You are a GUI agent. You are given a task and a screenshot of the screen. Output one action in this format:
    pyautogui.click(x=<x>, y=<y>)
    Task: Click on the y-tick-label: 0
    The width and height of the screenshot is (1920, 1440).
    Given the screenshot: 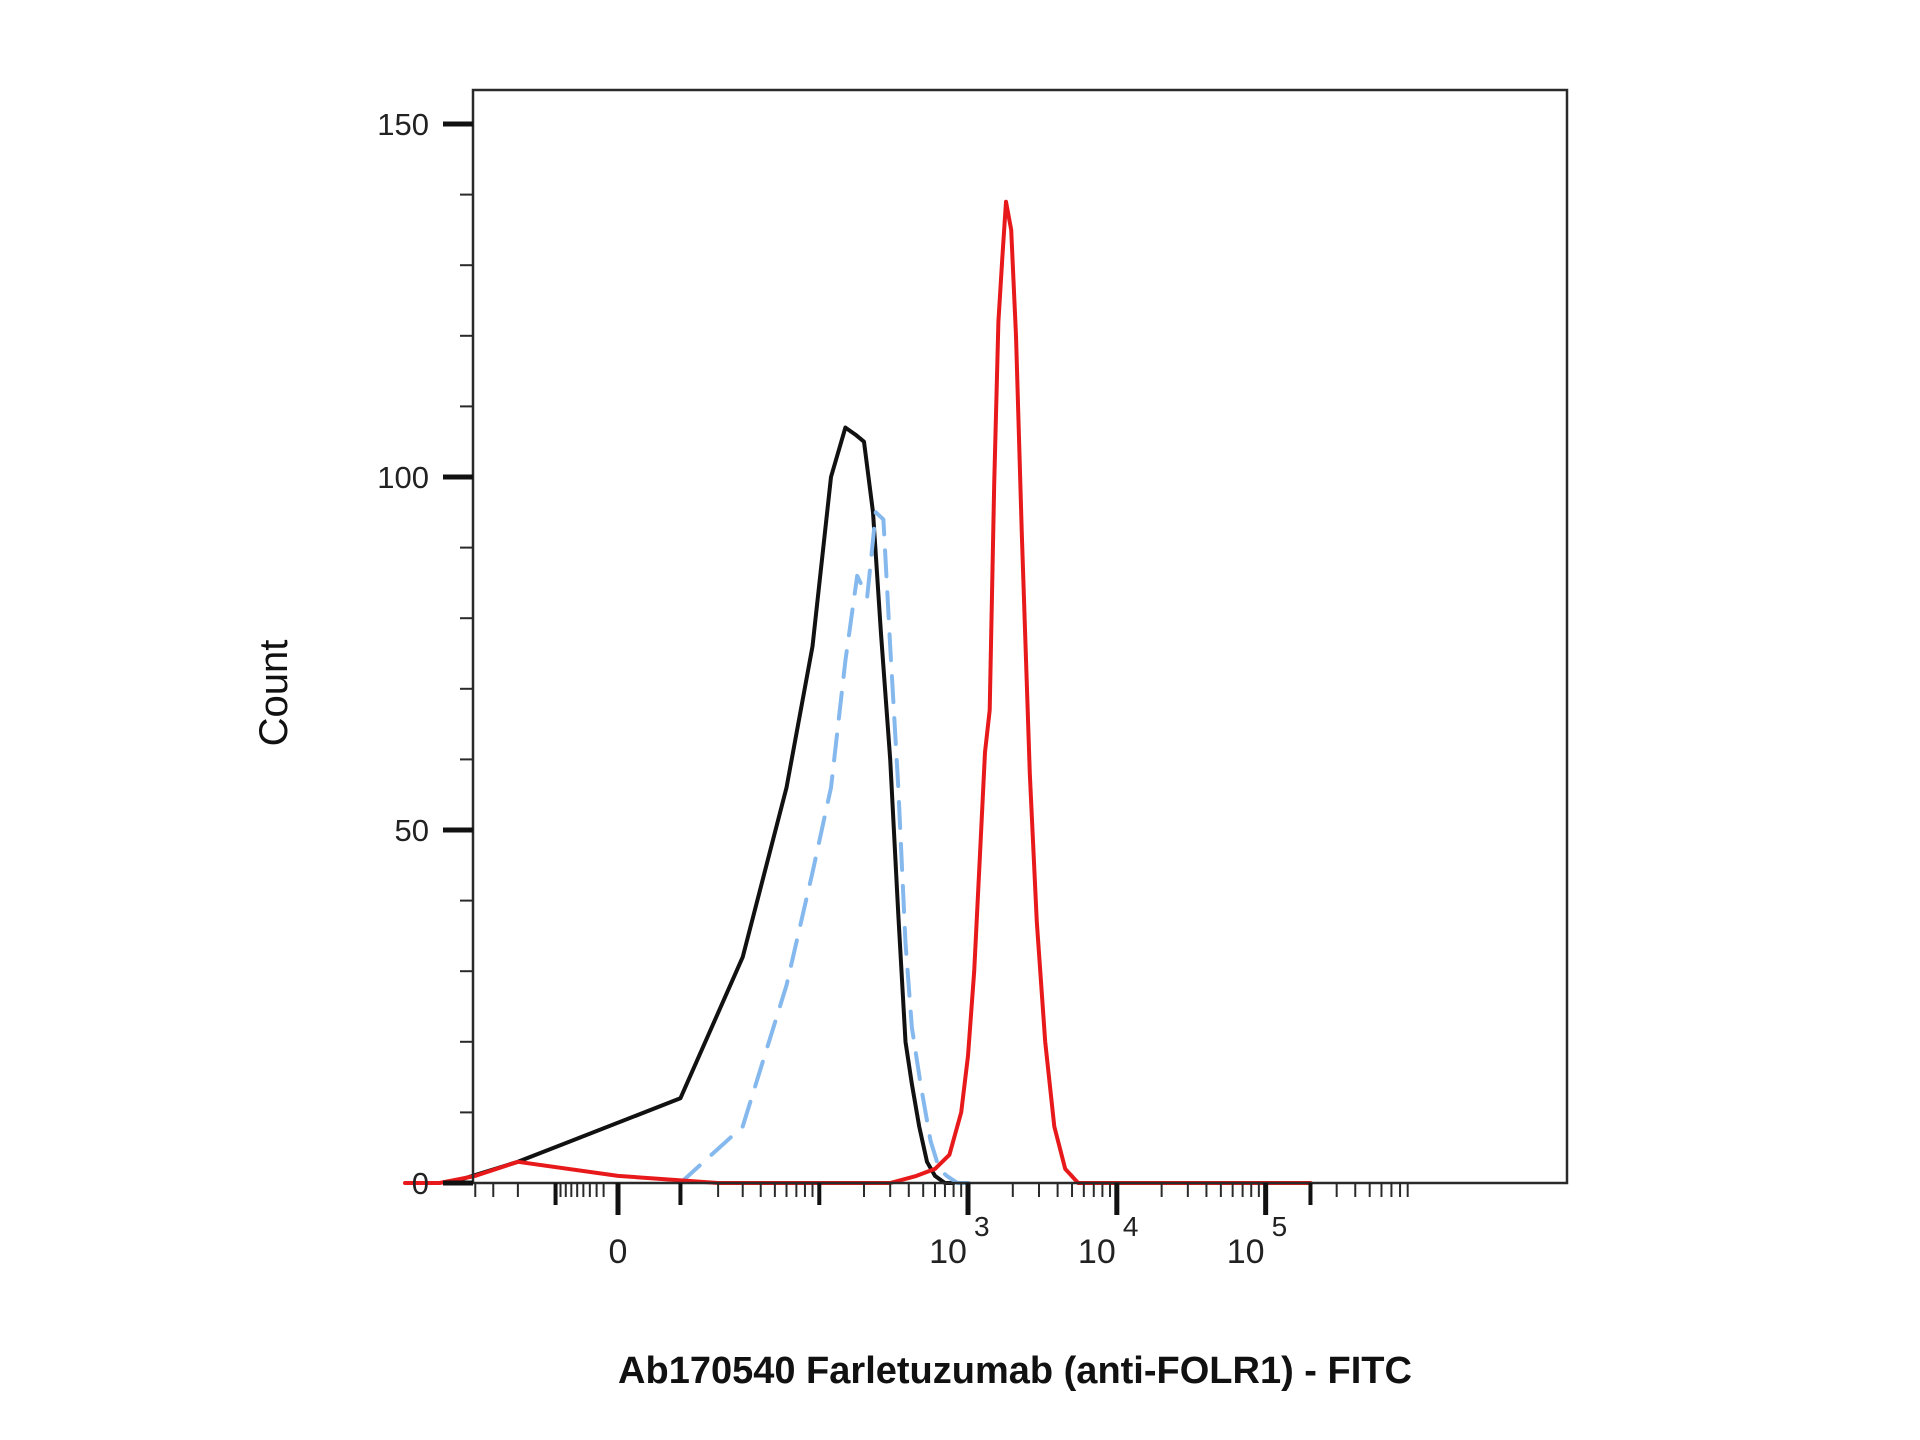 What is the action you would take?
    pyautogui.click(x=420, y=1183)
    